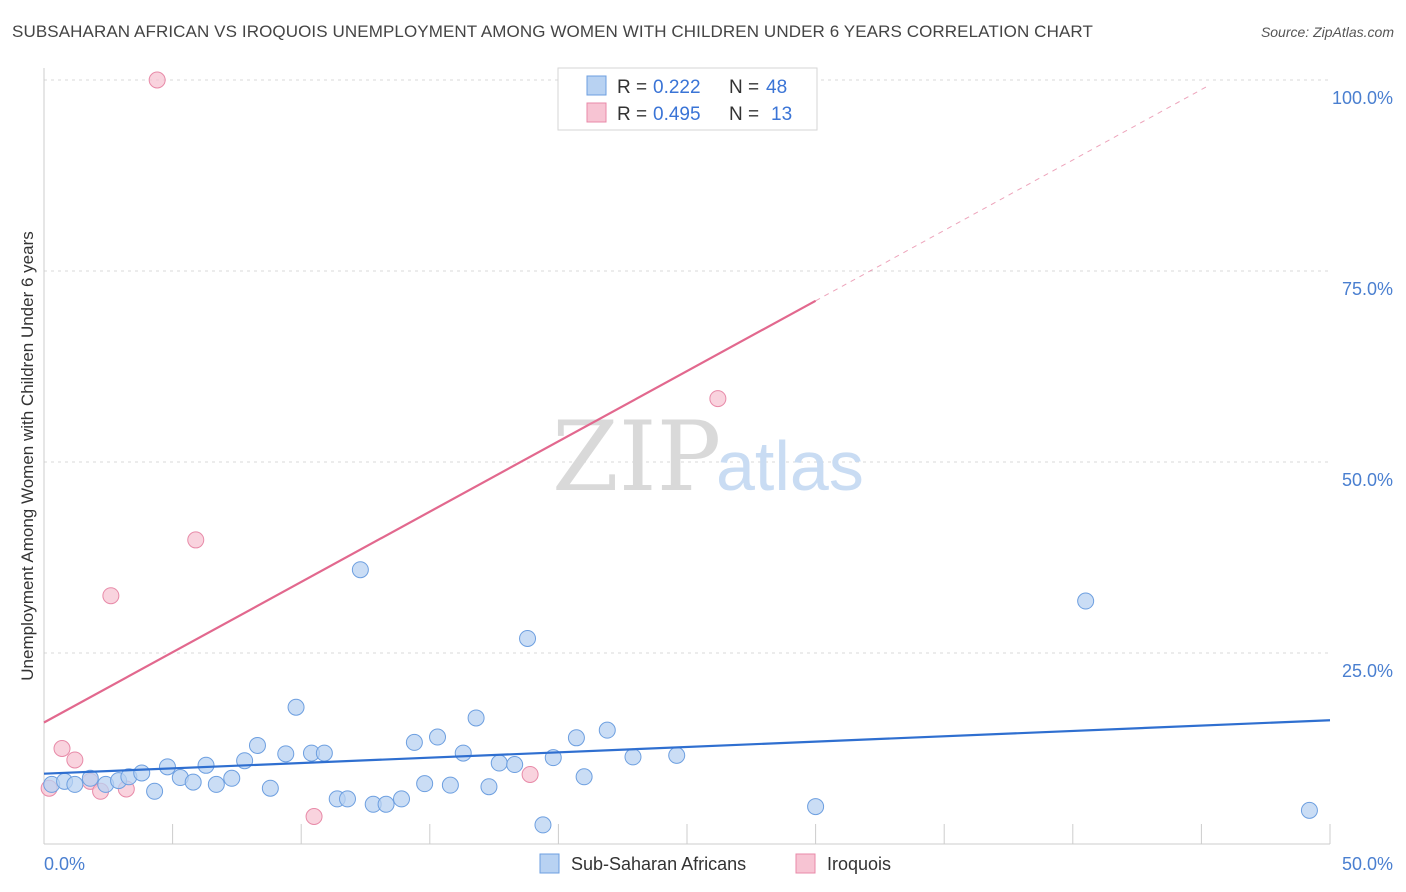 The height and width of the screenshot is (892, 1406). Describe the element at coordinates (1362, 98) in the screenshot. I see `y-tick-label-100: 100.0%` at that location.